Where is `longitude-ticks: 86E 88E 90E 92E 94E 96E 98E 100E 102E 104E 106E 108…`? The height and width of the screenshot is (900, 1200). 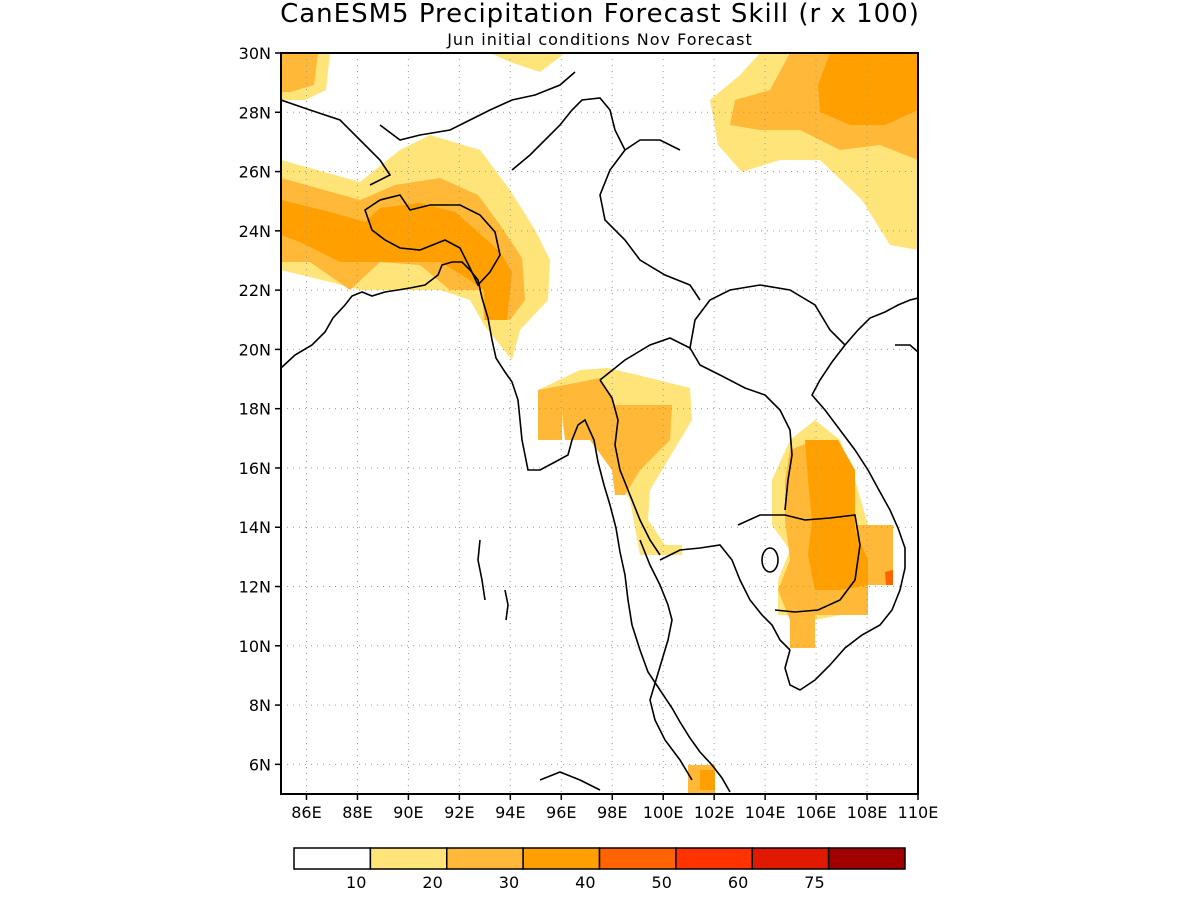 longitude-ticks: 86E 88E 90E 92E 94E 96E 98E 100E 102E 104E 106E 108… is located at coordinates (614, 808).